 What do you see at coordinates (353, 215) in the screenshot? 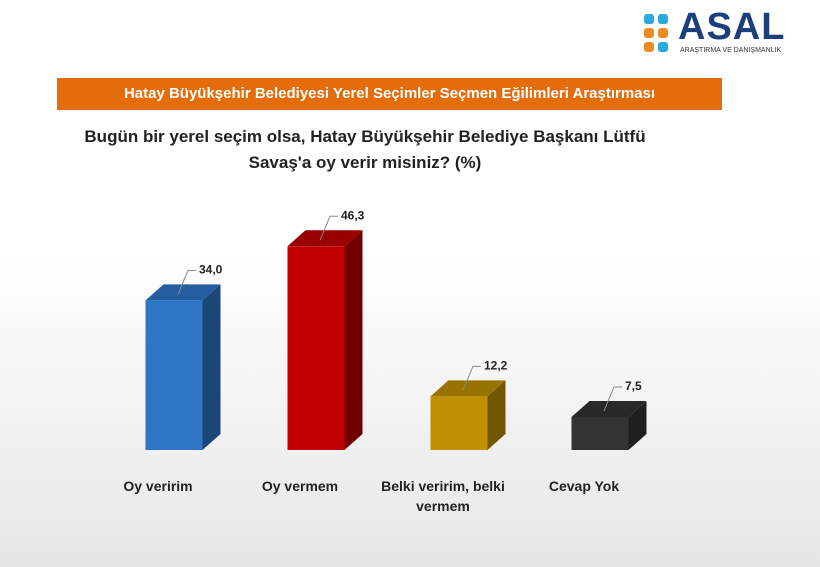
I see `value-label: 46,3` at bounding box center [353, 215].